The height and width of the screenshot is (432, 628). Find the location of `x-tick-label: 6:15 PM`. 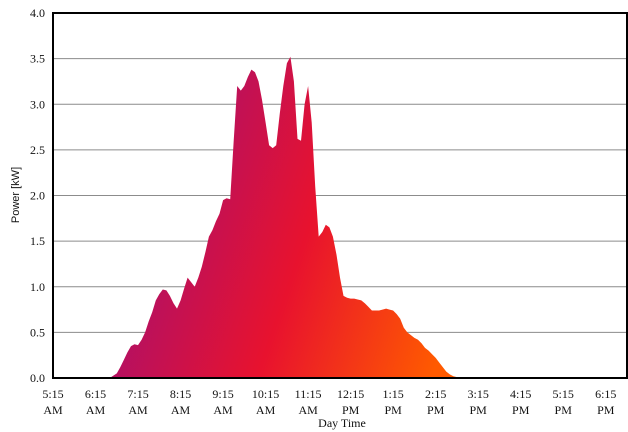

x-tick-label: 6:15 PM is located at coordinates (605, 402).